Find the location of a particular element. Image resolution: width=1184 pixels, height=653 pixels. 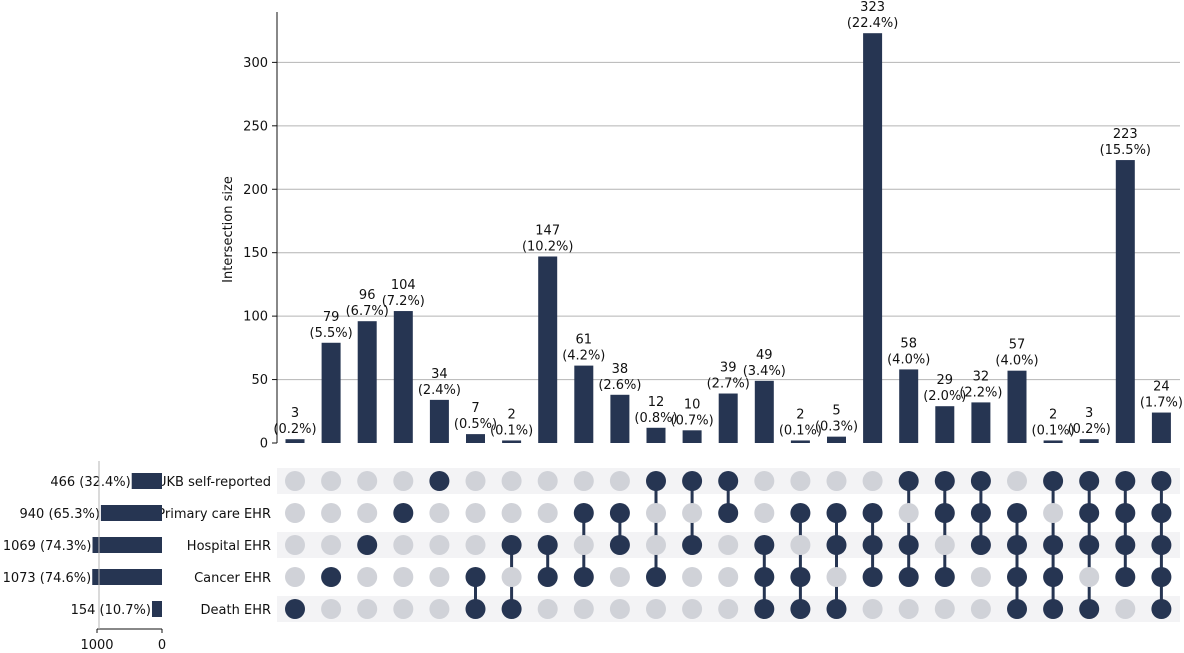

bar-value-label: 57 is located at coordinates (1017, 345).